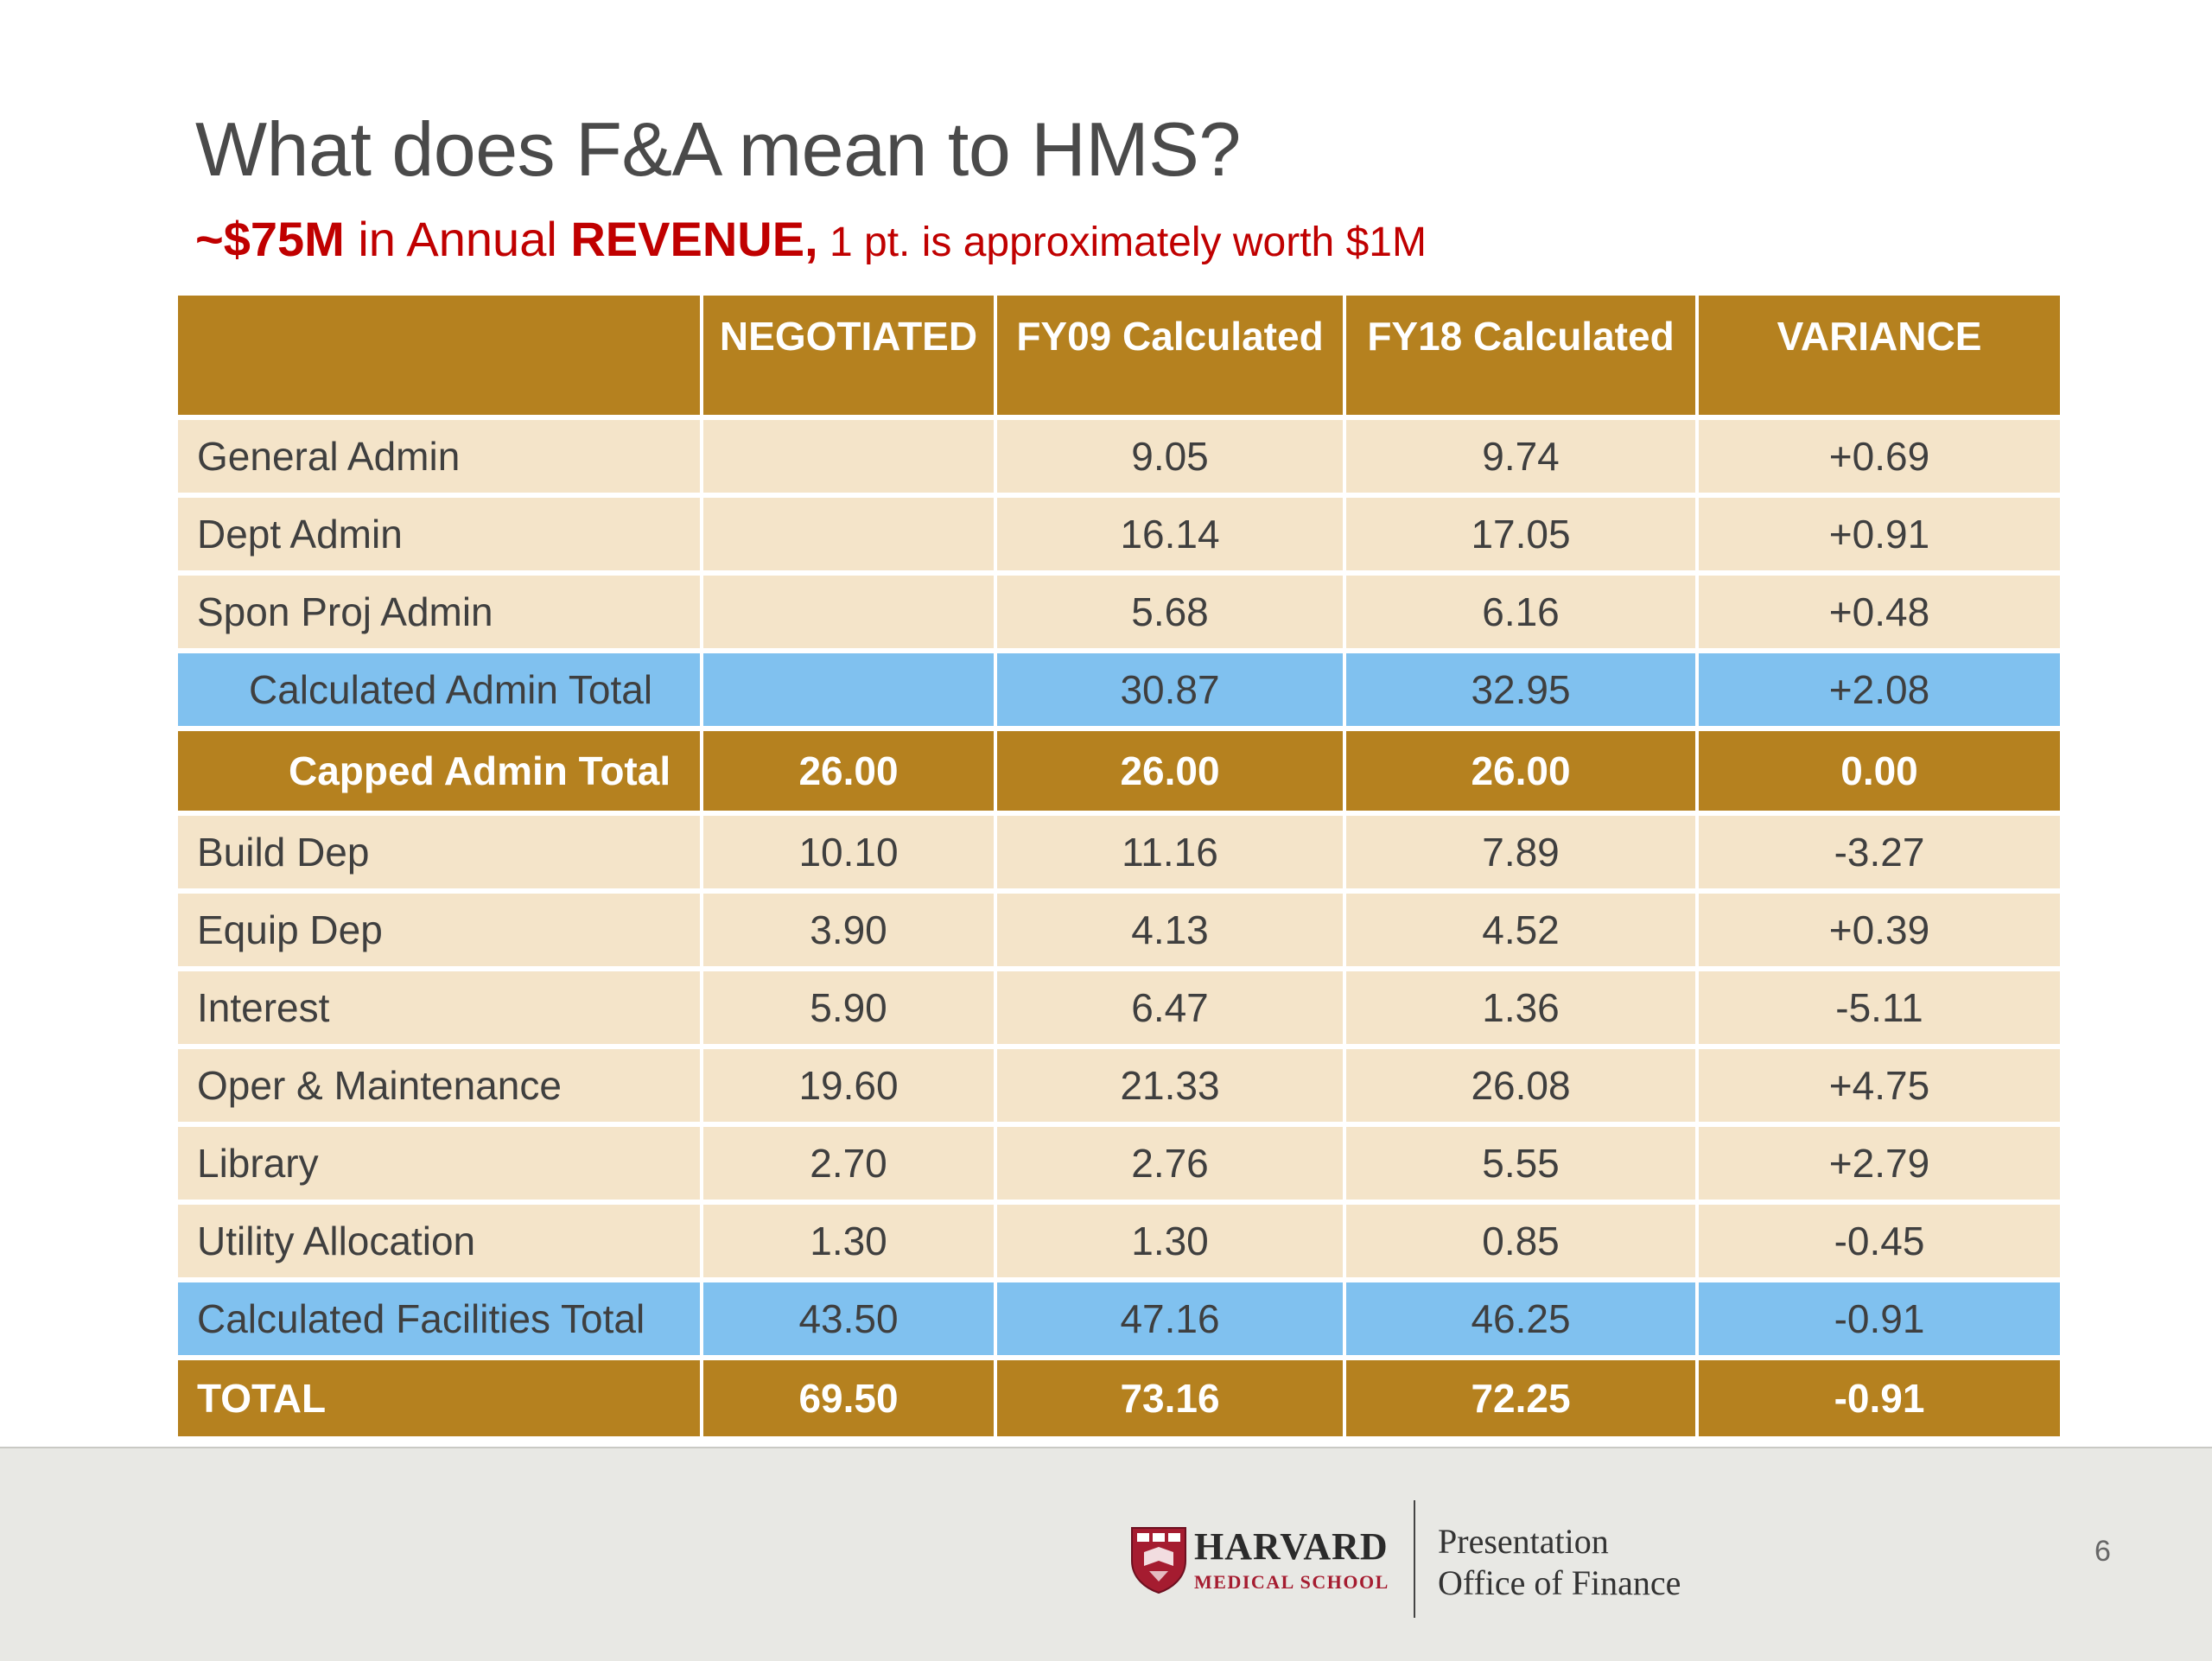  What do you see at coordinates (1170, 689) in the screenshot?
I see `table-cell: 30.87` at bounding box center [1170, 689].